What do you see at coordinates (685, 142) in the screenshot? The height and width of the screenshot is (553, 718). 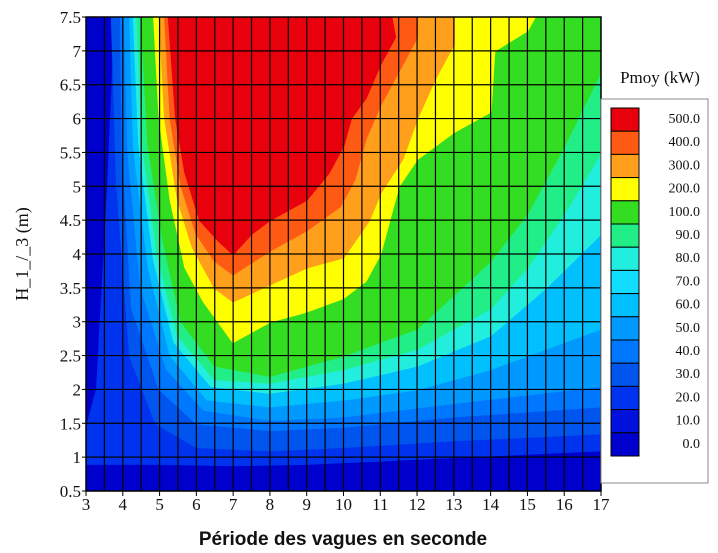 I see `legend-label: 400.0` at bounding box center [685, 142].